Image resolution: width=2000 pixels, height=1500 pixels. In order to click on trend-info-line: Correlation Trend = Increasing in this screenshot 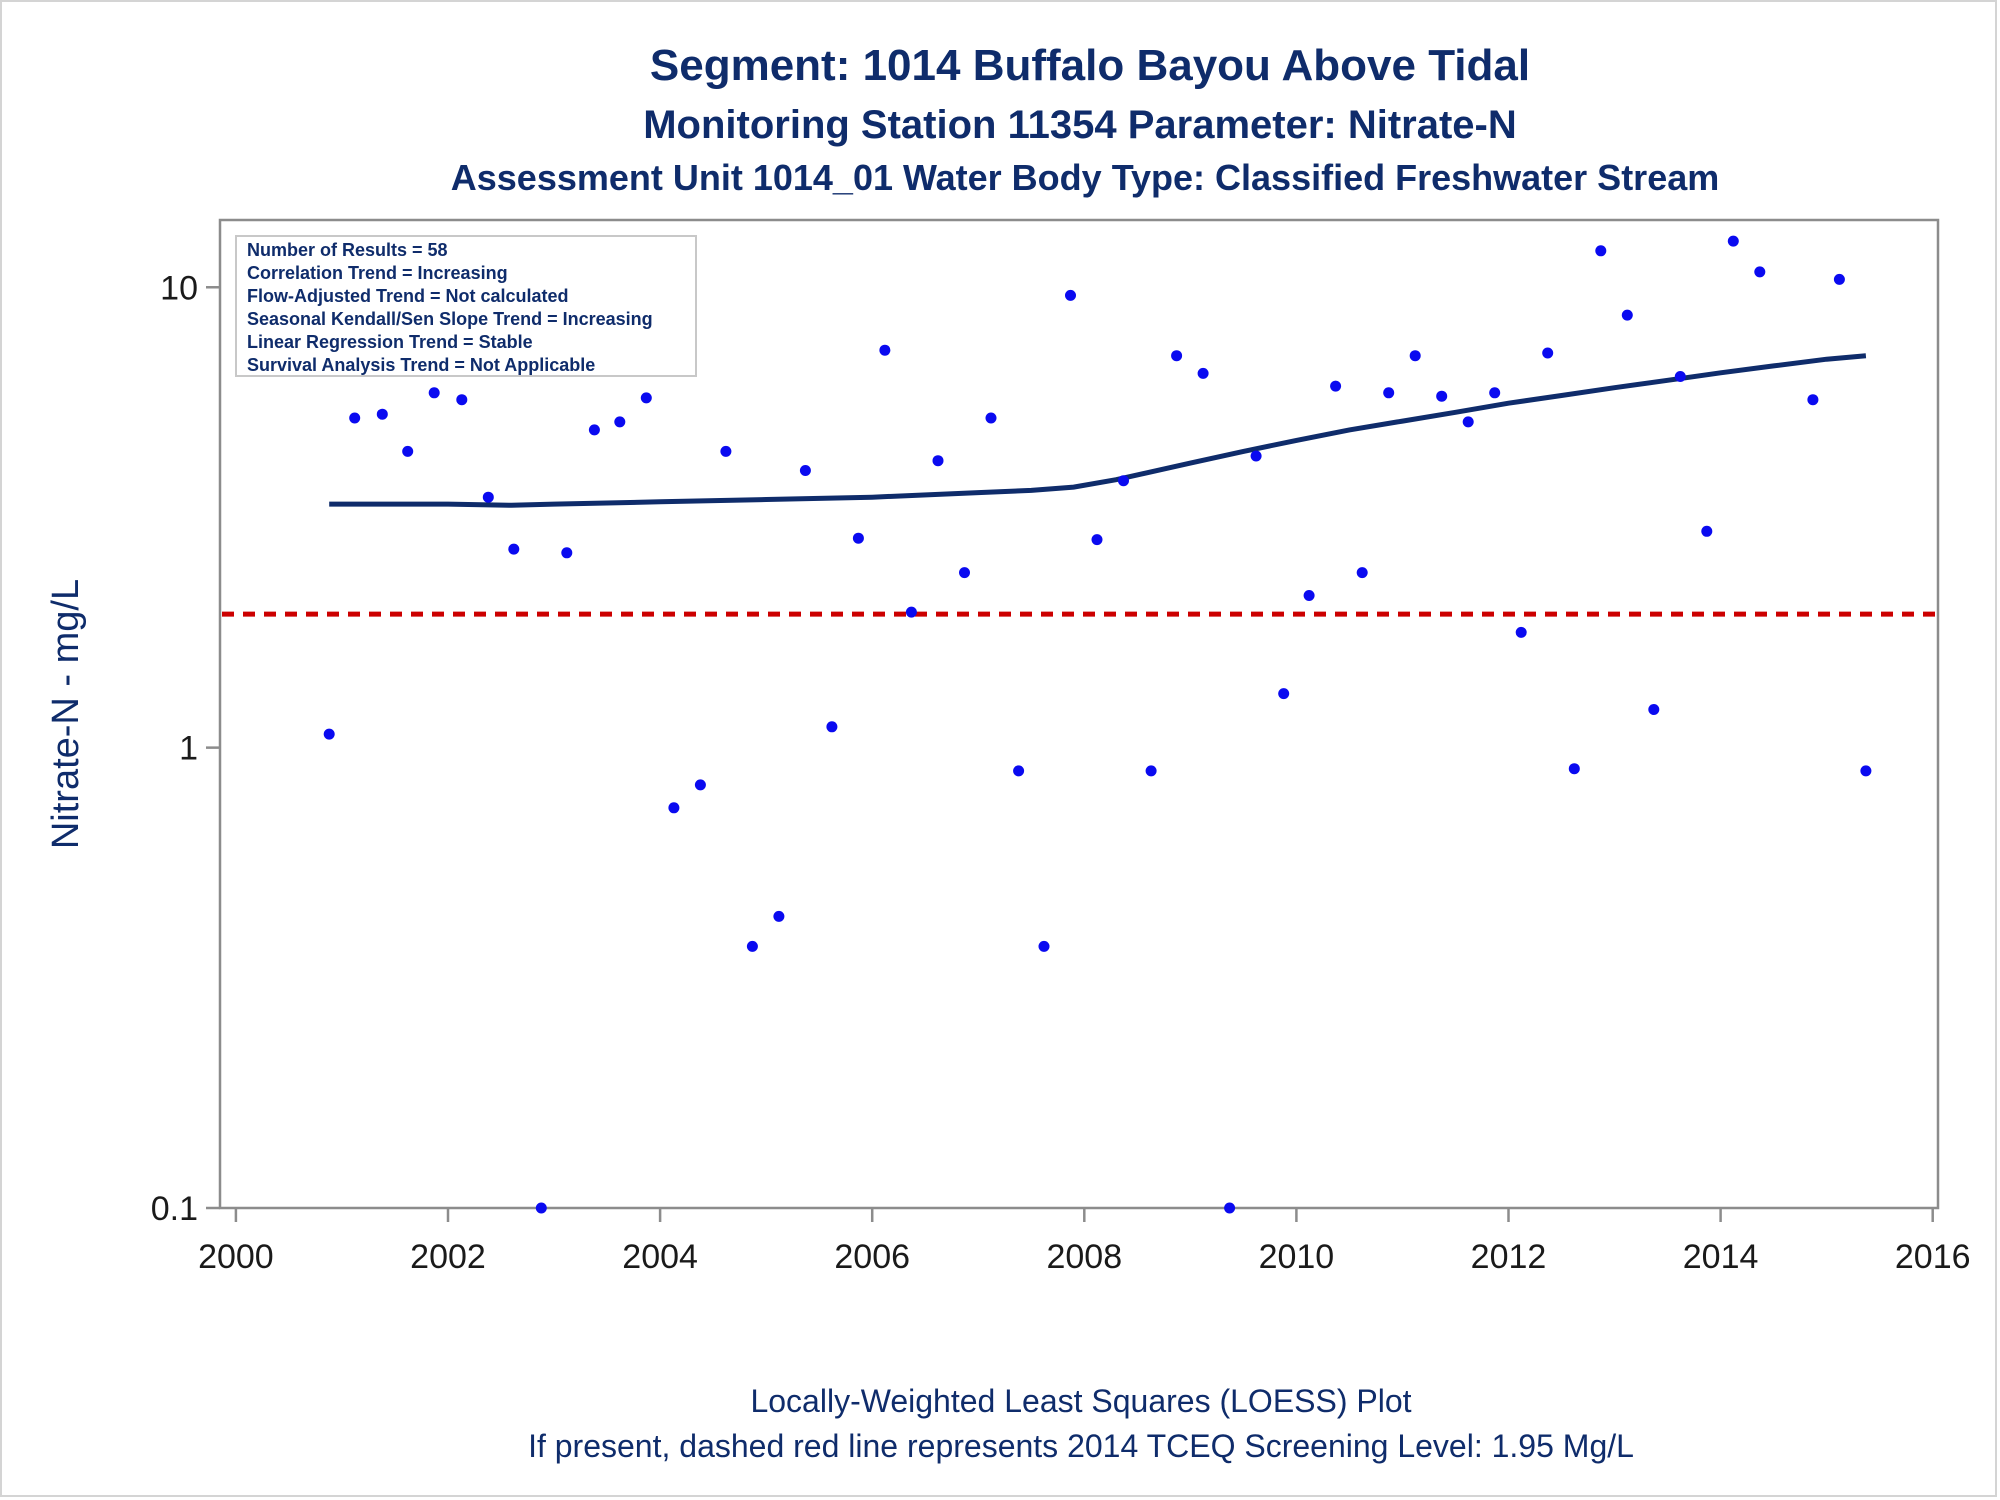, I will do `click(377, 273)`.